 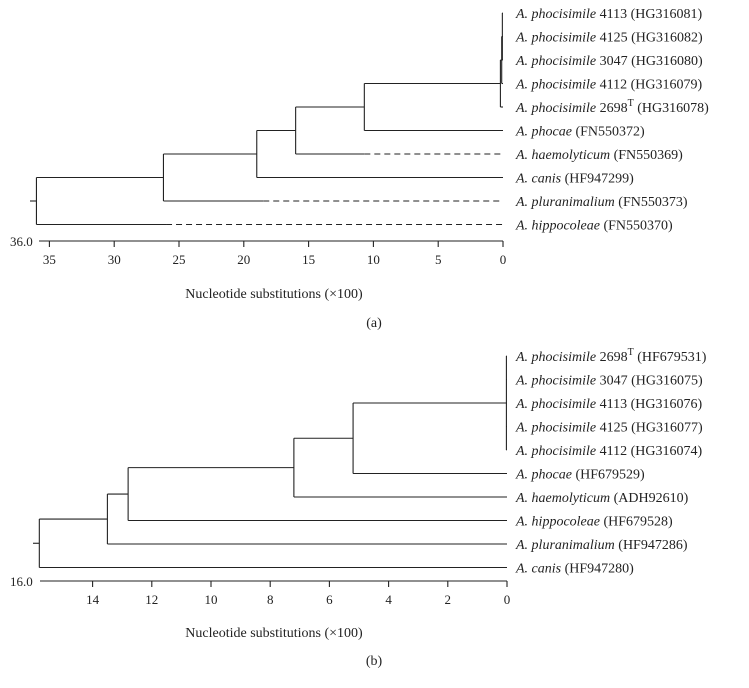 I want to click on panel-label: (a), so click(x=374, y=323).